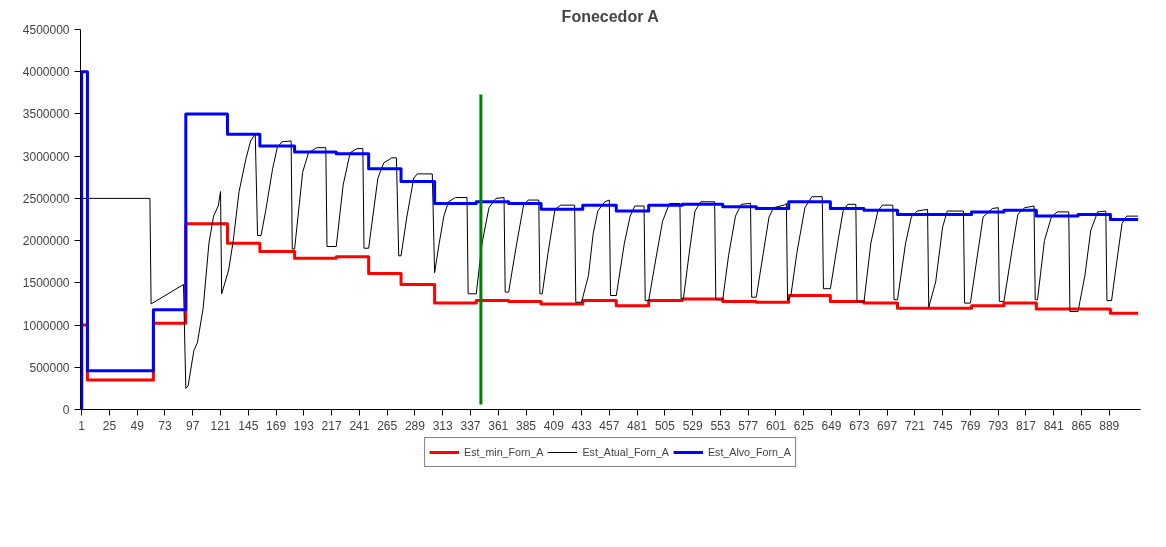 The height and width of the screenshot is (547, 1166). I want to click on x-tick-label: 25, so click(109, 425).